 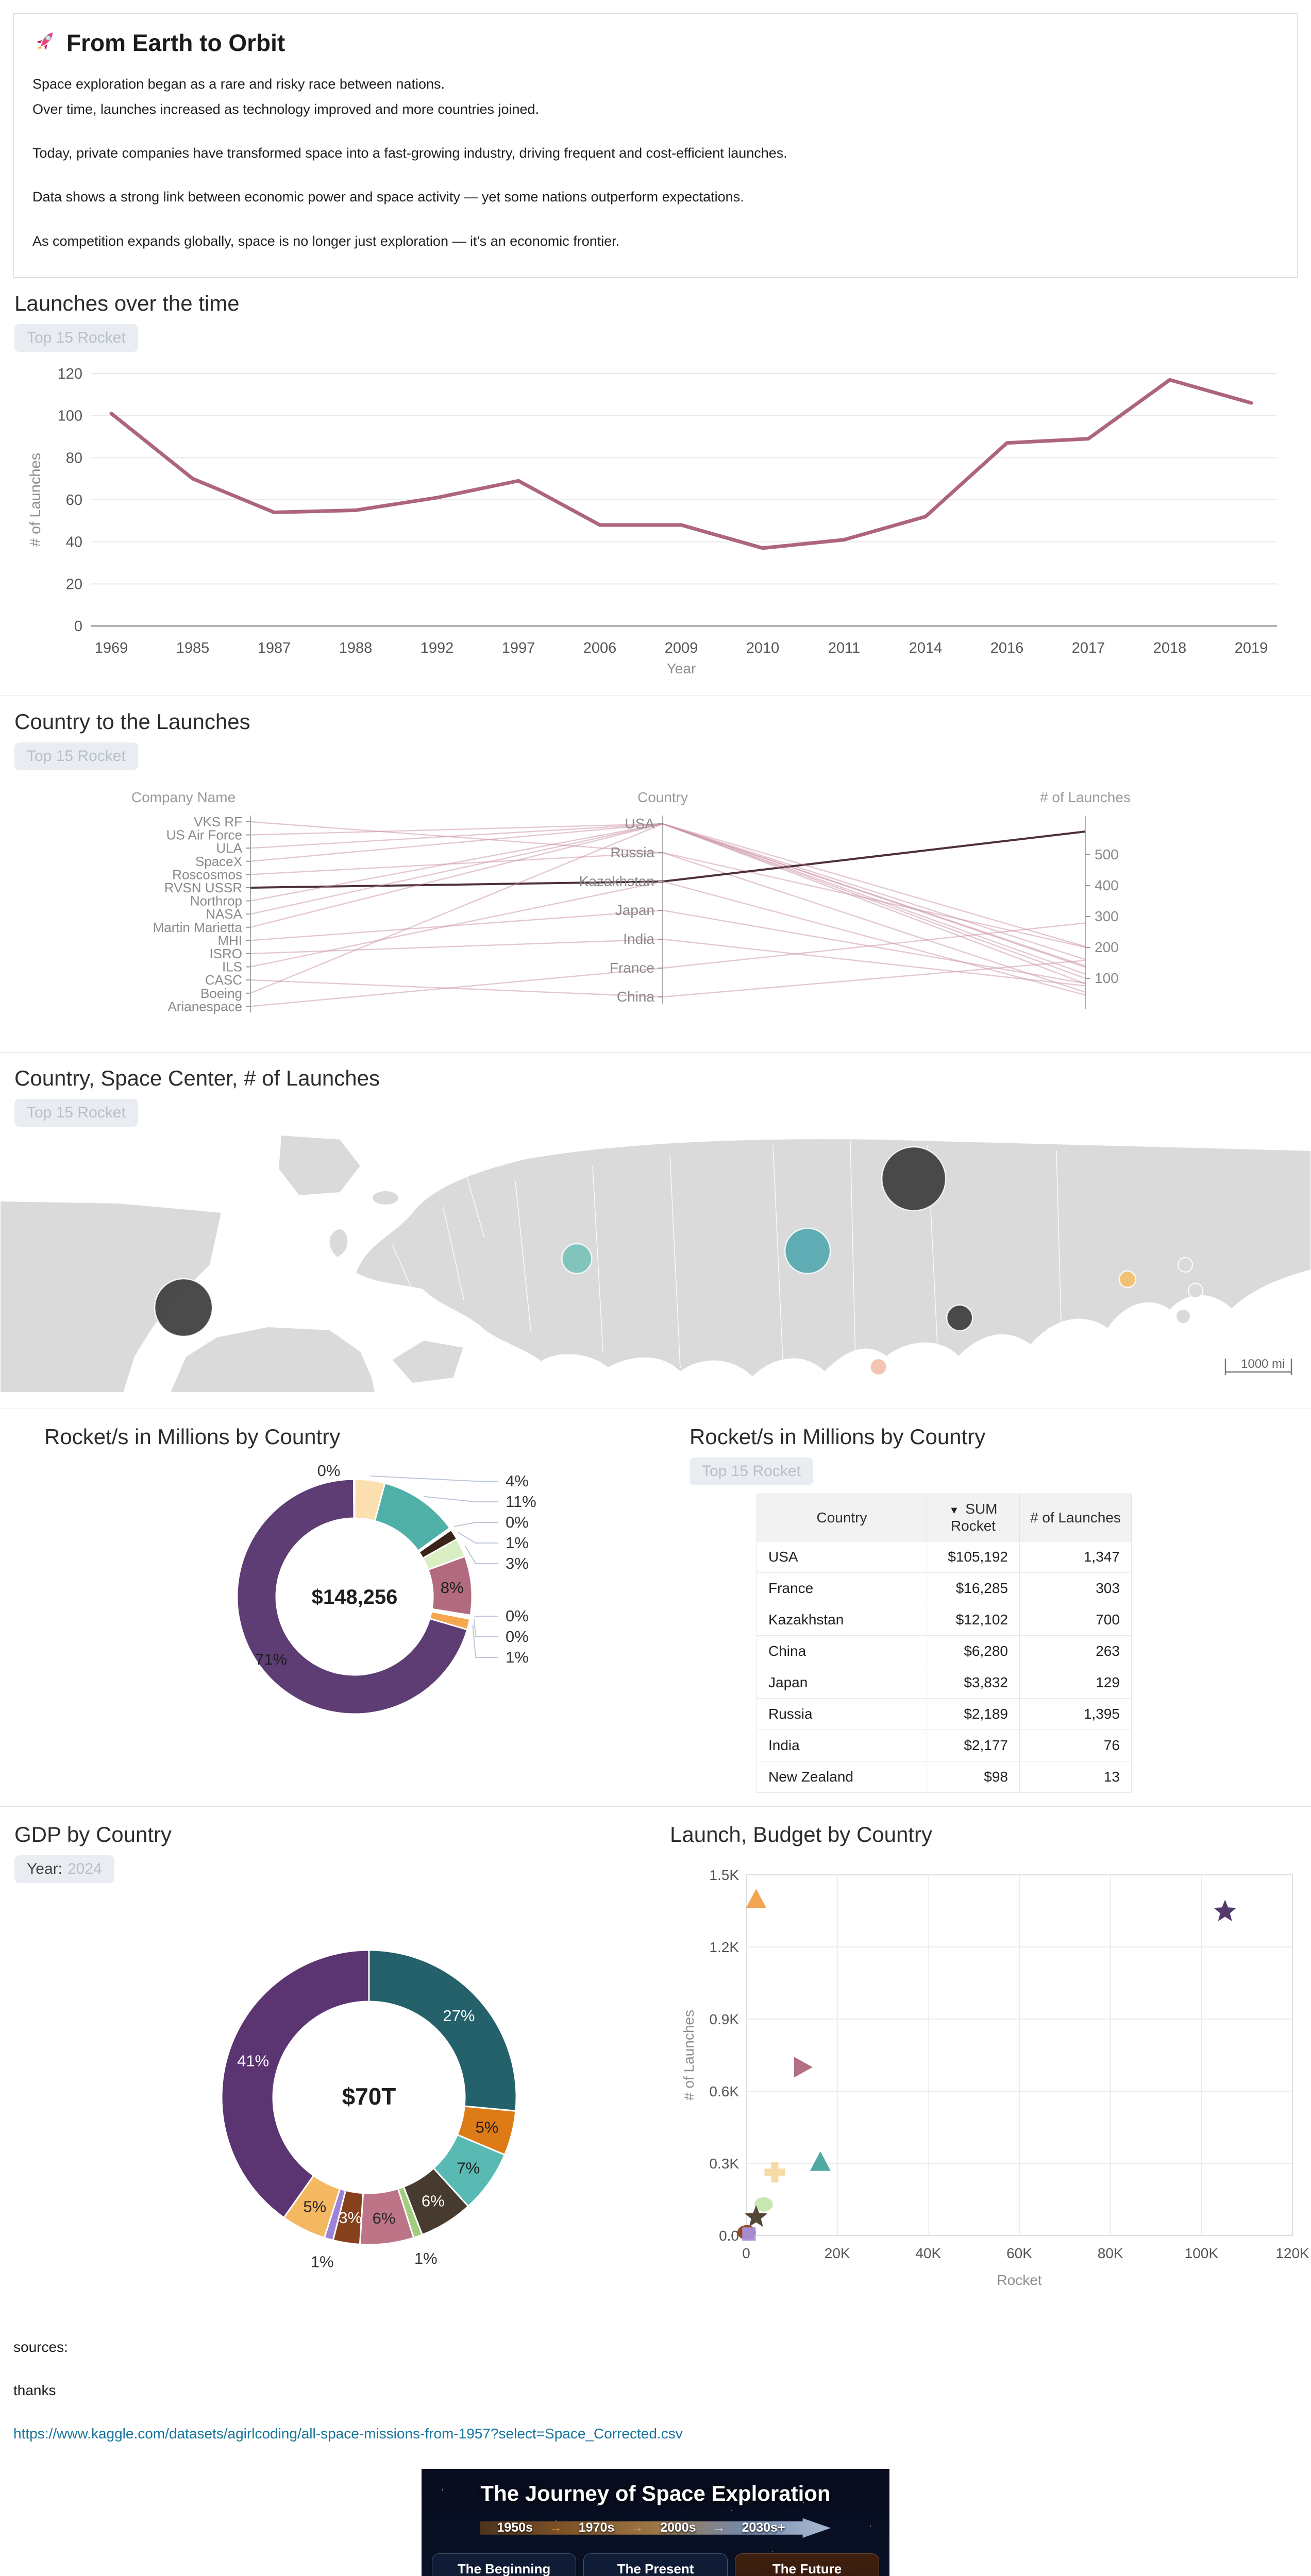 I want to click on table-row-France: France $16,285 303, so click(x=944, y=1588).